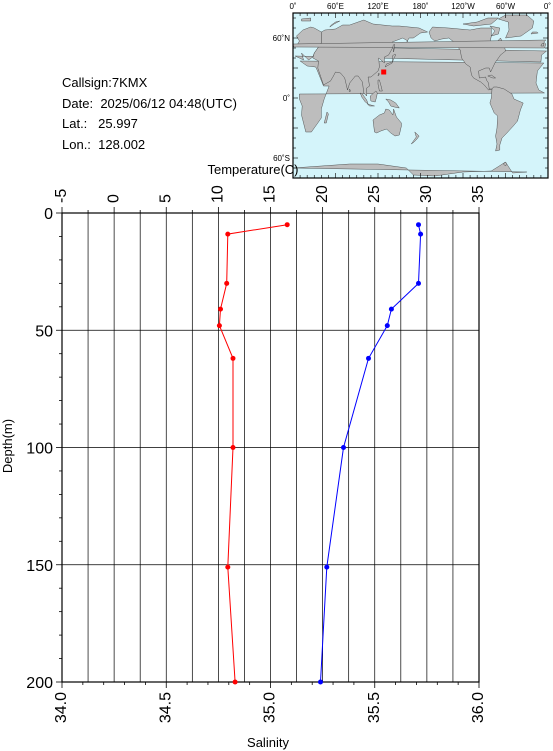 This screenshot has width=553, height=751. Describe the element at coordinates (78, 103) in the screenshot. I see `date-label: Date:` at that location.